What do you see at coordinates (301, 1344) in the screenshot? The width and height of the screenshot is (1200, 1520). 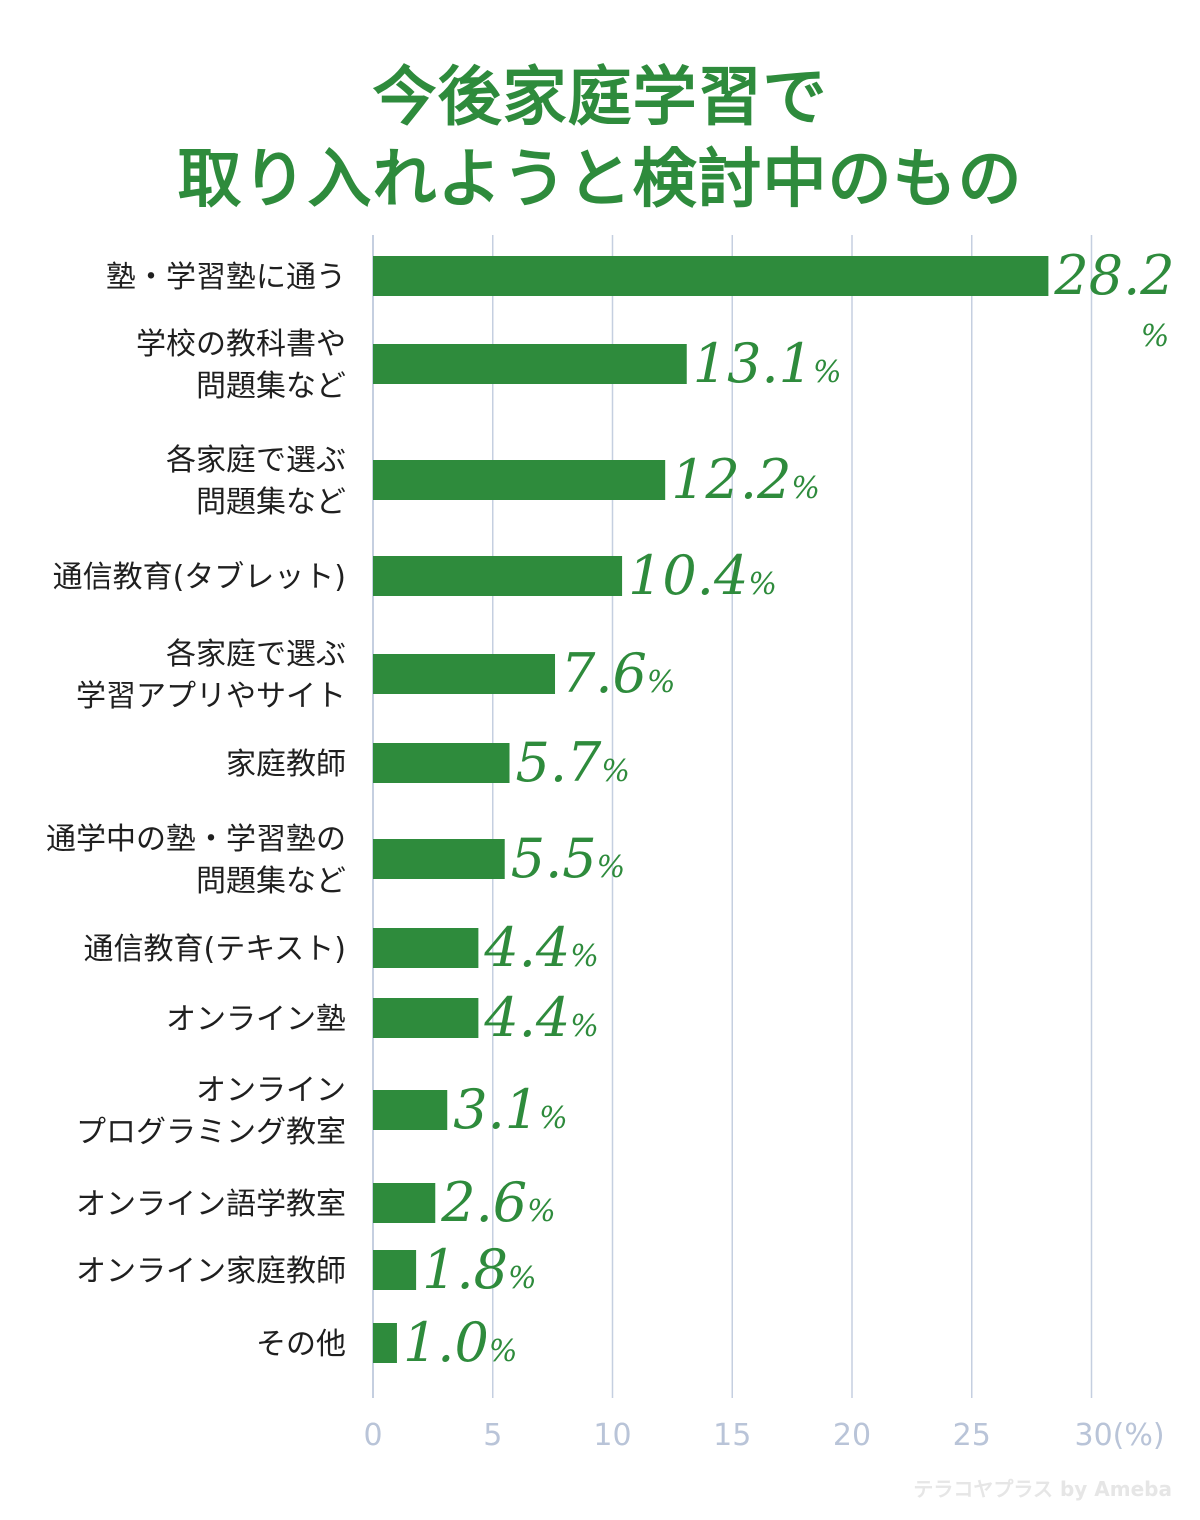 I see `category-label: その他` at bounding box center [301, 1344].